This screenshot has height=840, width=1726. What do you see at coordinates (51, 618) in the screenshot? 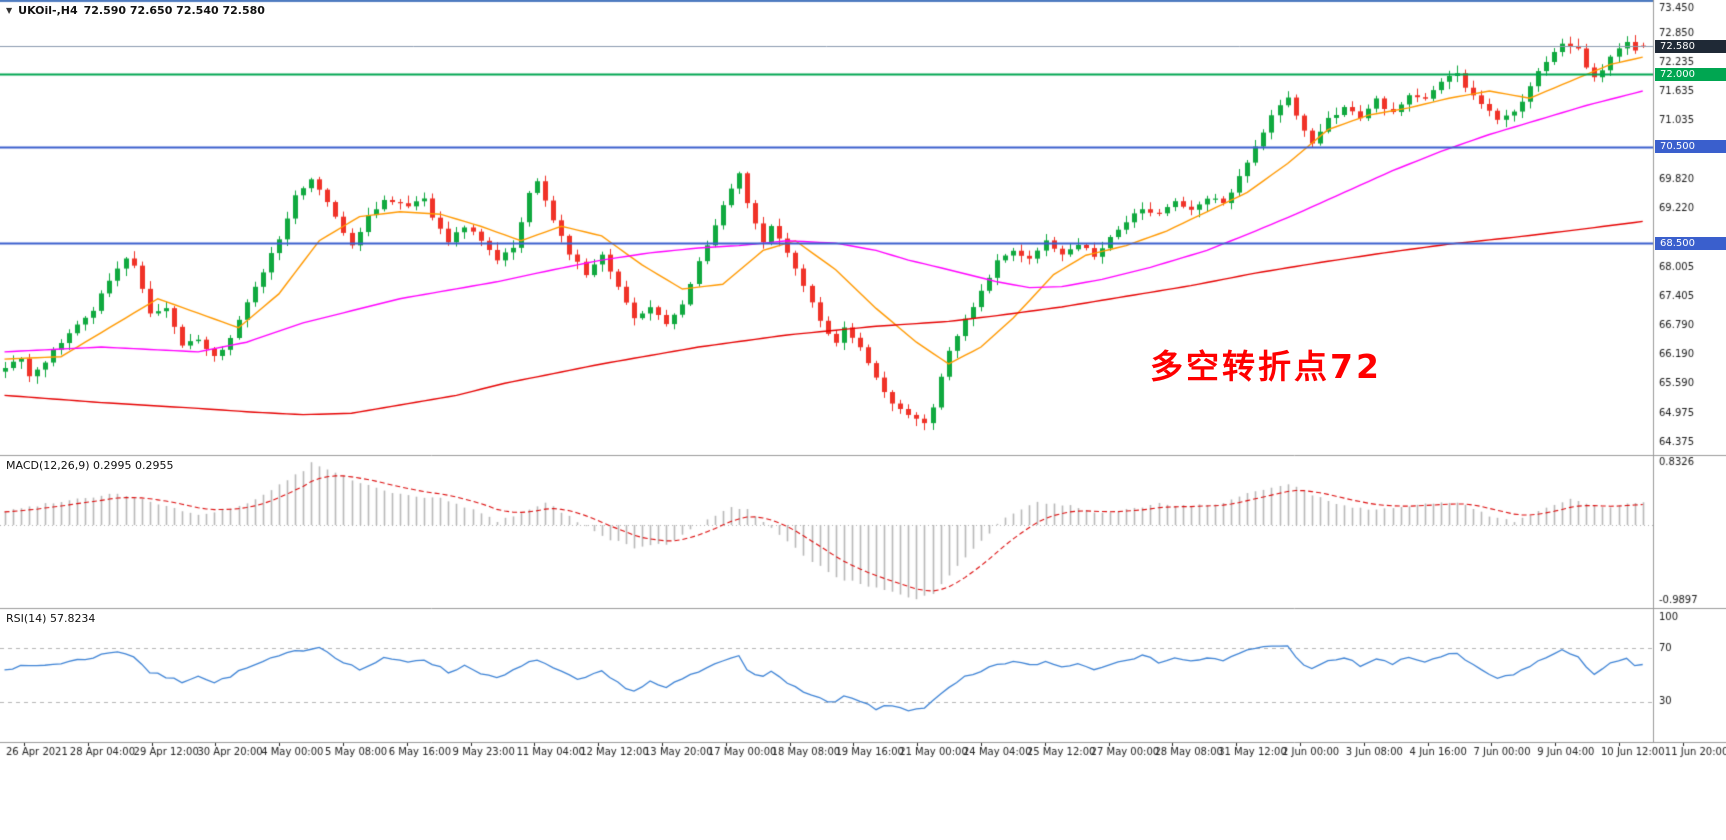
I see `rsi-indicator-label: RSI(14) 57.8234` at bounding box center [51, 618].